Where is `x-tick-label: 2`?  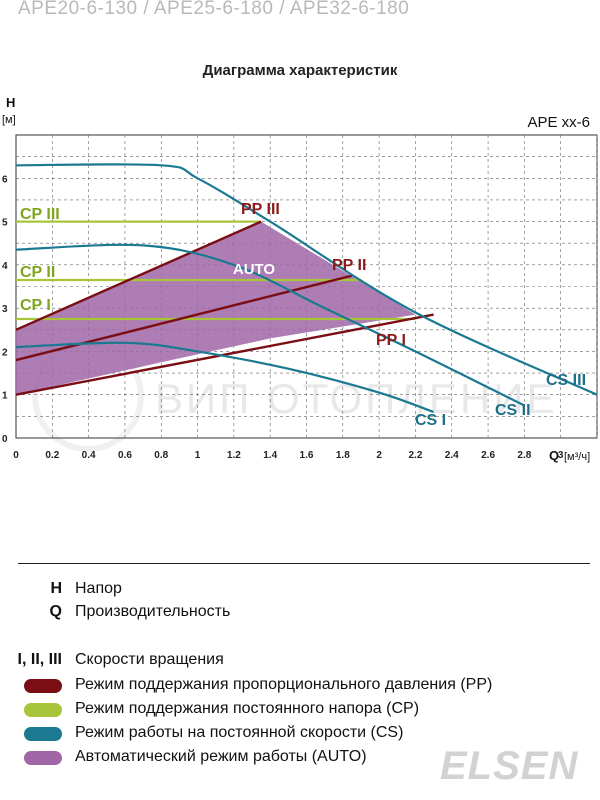
x-tick-label: 2 is located at coordinates (379, 455).